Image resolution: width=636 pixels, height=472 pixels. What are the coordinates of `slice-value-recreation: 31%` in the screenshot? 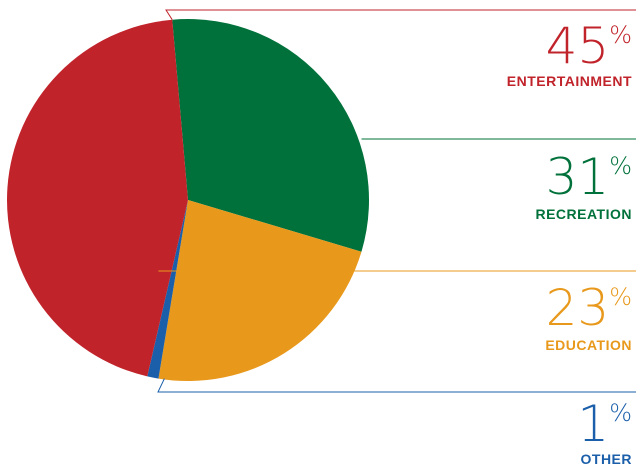 It's located at (589, 177).